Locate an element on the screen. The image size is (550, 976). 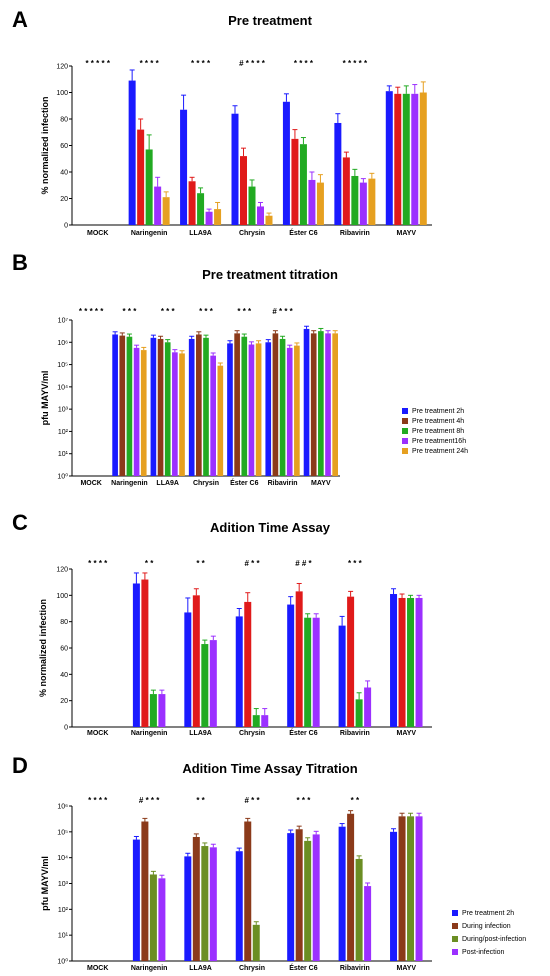
y-tick-label: 10² is located at coordinates (63, 910).